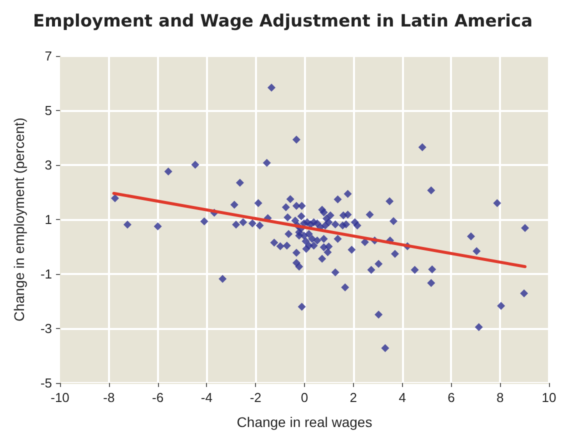 The height and width of the screenshot is (434, 563). Describe the element at coordinates (19, 220) in the screenshot. I see `y-axis-title: Change in employment (percent)` at that location.